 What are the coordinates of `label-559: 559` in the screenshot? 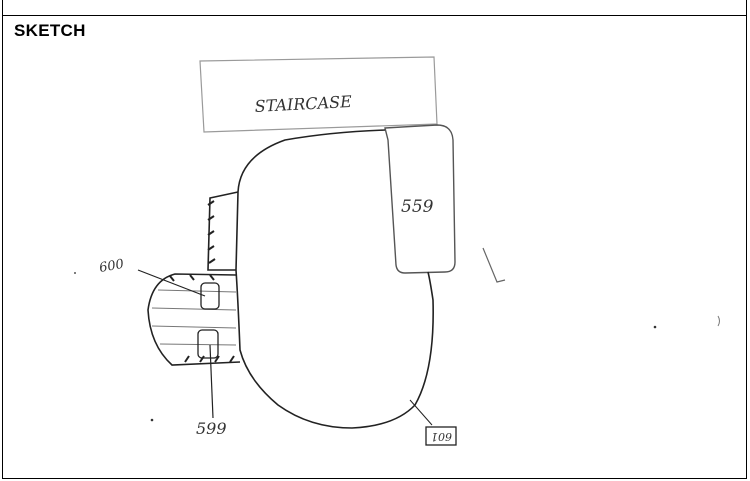 It's located at (417, 207).